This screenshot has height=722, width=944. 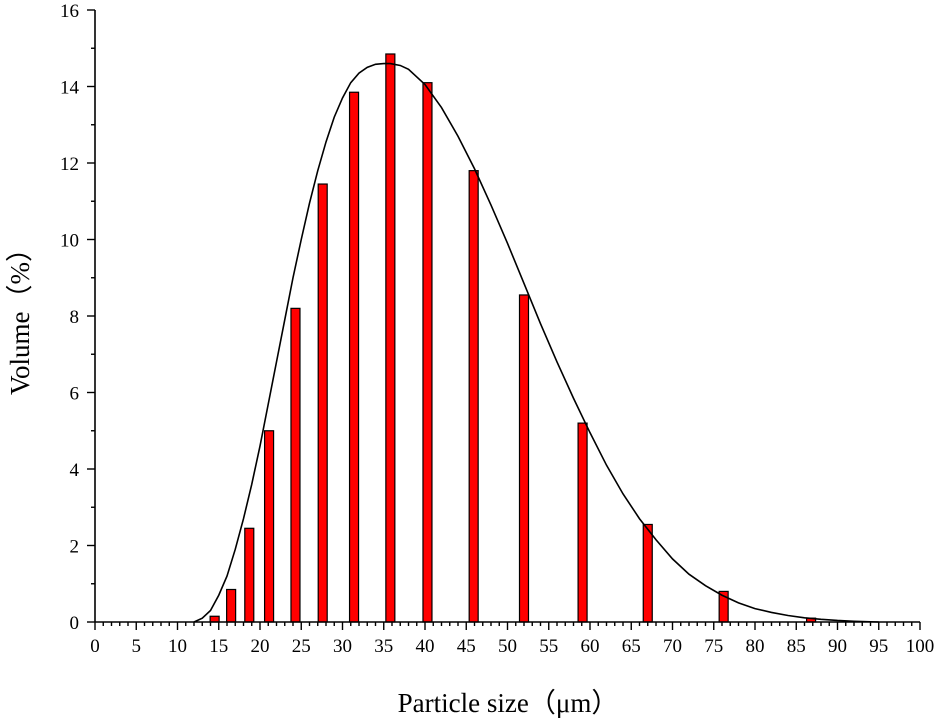 What do you see at coordinates (878, 646) in the screenshot?
I see `x-tick-label: 95` at bounding box center [878, 646].